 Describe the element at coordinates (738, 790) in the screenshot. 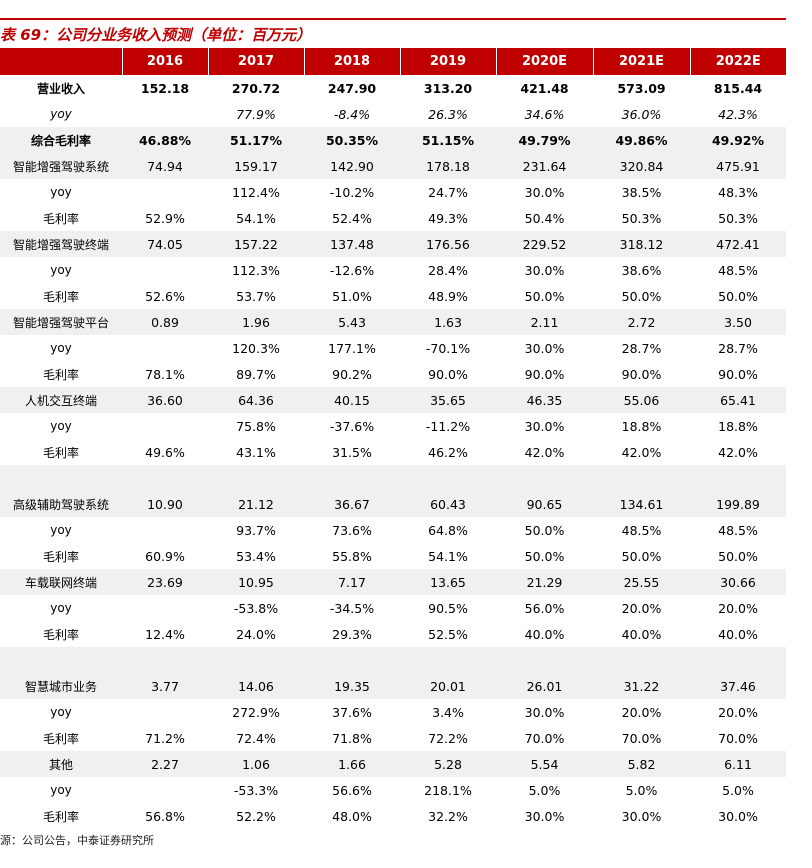

I see `value-cell: 5.0%` at that location.